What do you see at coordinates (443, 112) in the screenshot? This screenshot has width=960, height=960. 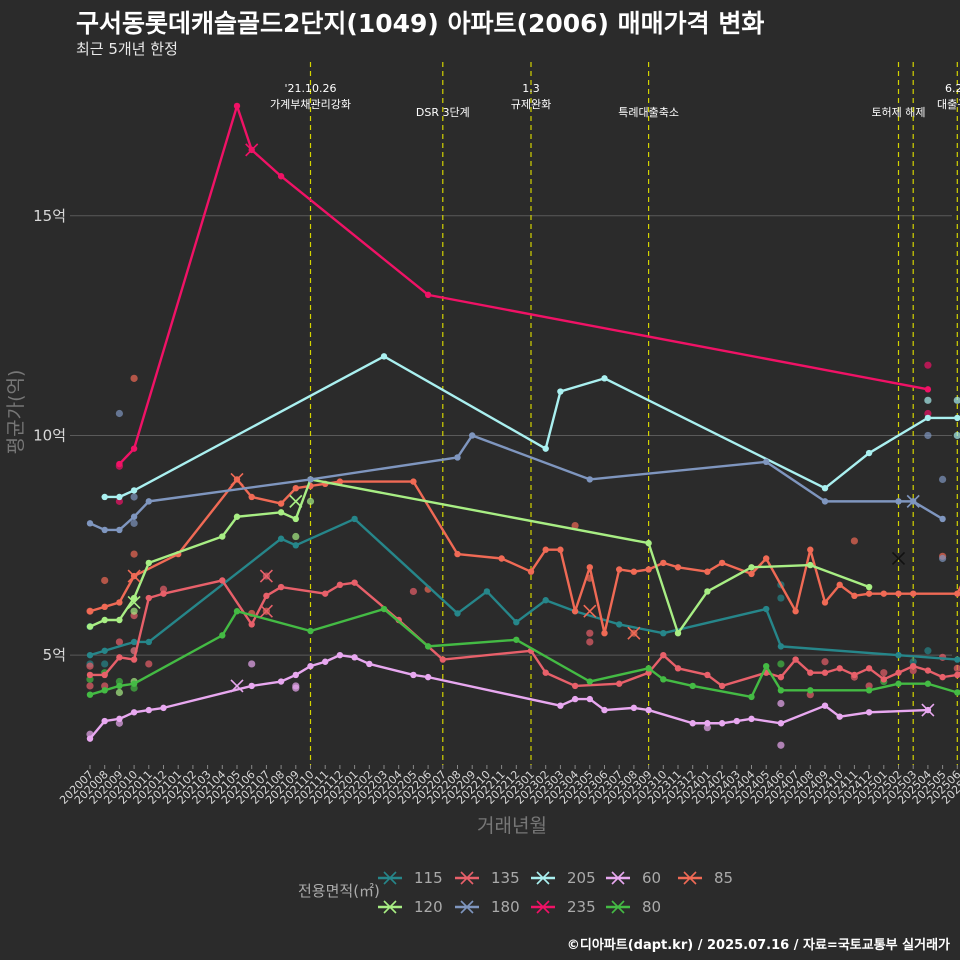 I see `event-label: DSR 3단계` at bounding box center [443, 112].